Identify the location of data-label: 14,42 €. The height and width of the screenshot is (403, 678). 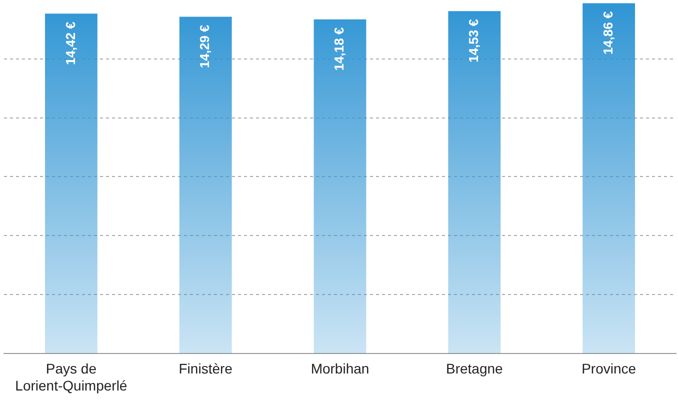
(70, 44).